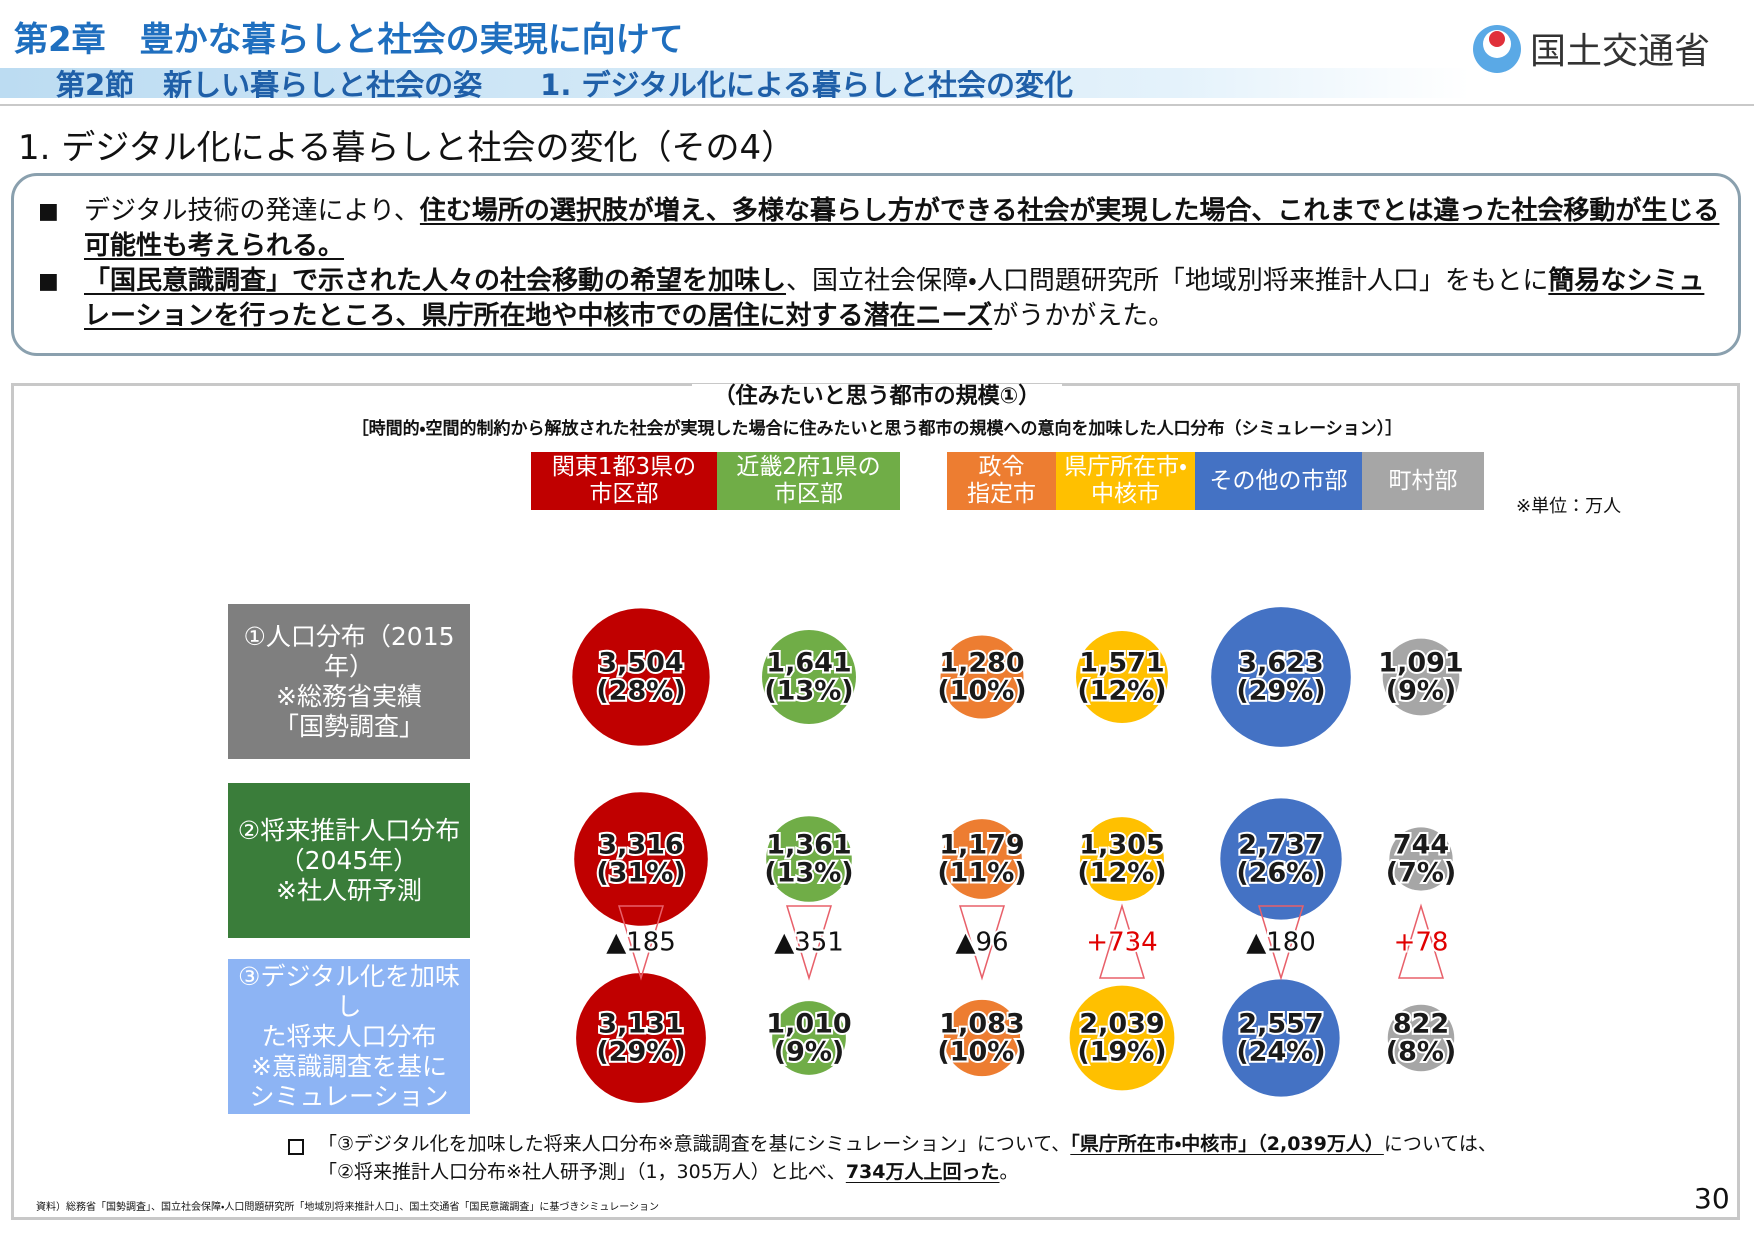 This screenshot has width=1754, height=1241. Describe the element at coordinates (565, 85) in the screenshot. I see `header-subtitle: 第2節 新しい暮らしと社会の姿 1. デジタル化による暮らしと社会の変化` at that location.